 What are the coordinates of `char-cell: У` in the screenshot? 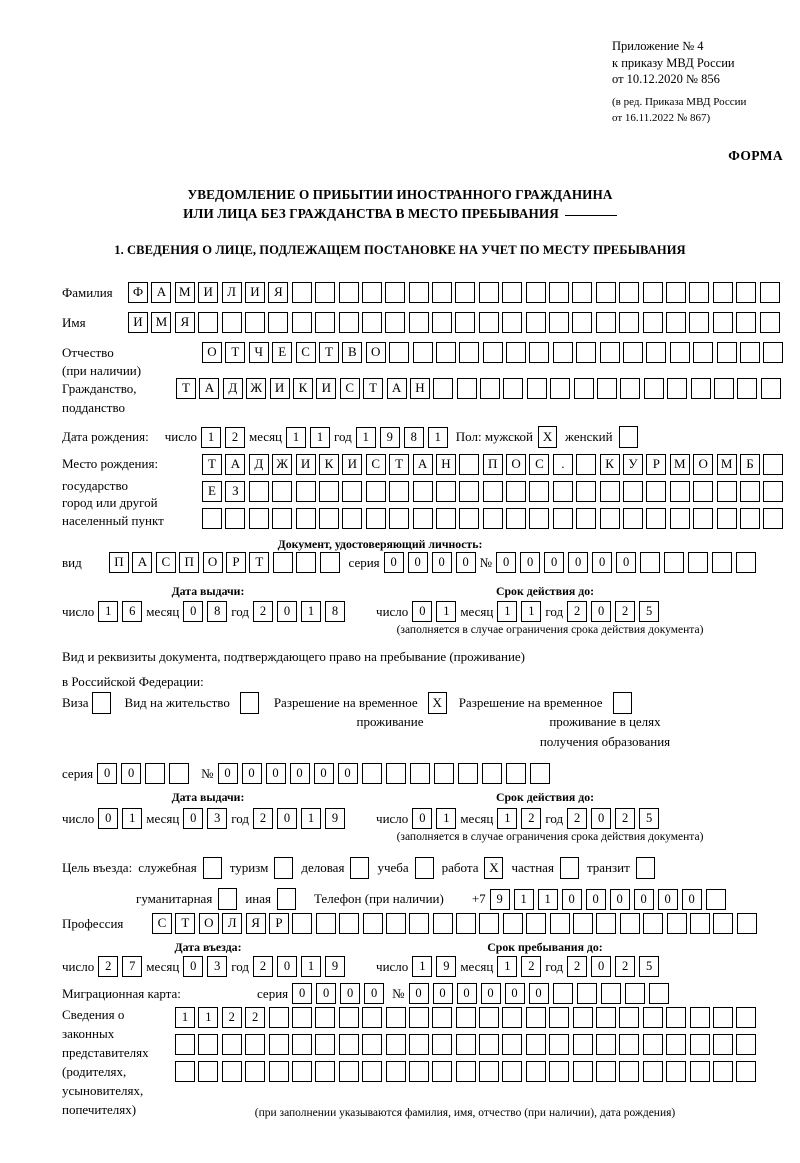 It's located at (633, 464).